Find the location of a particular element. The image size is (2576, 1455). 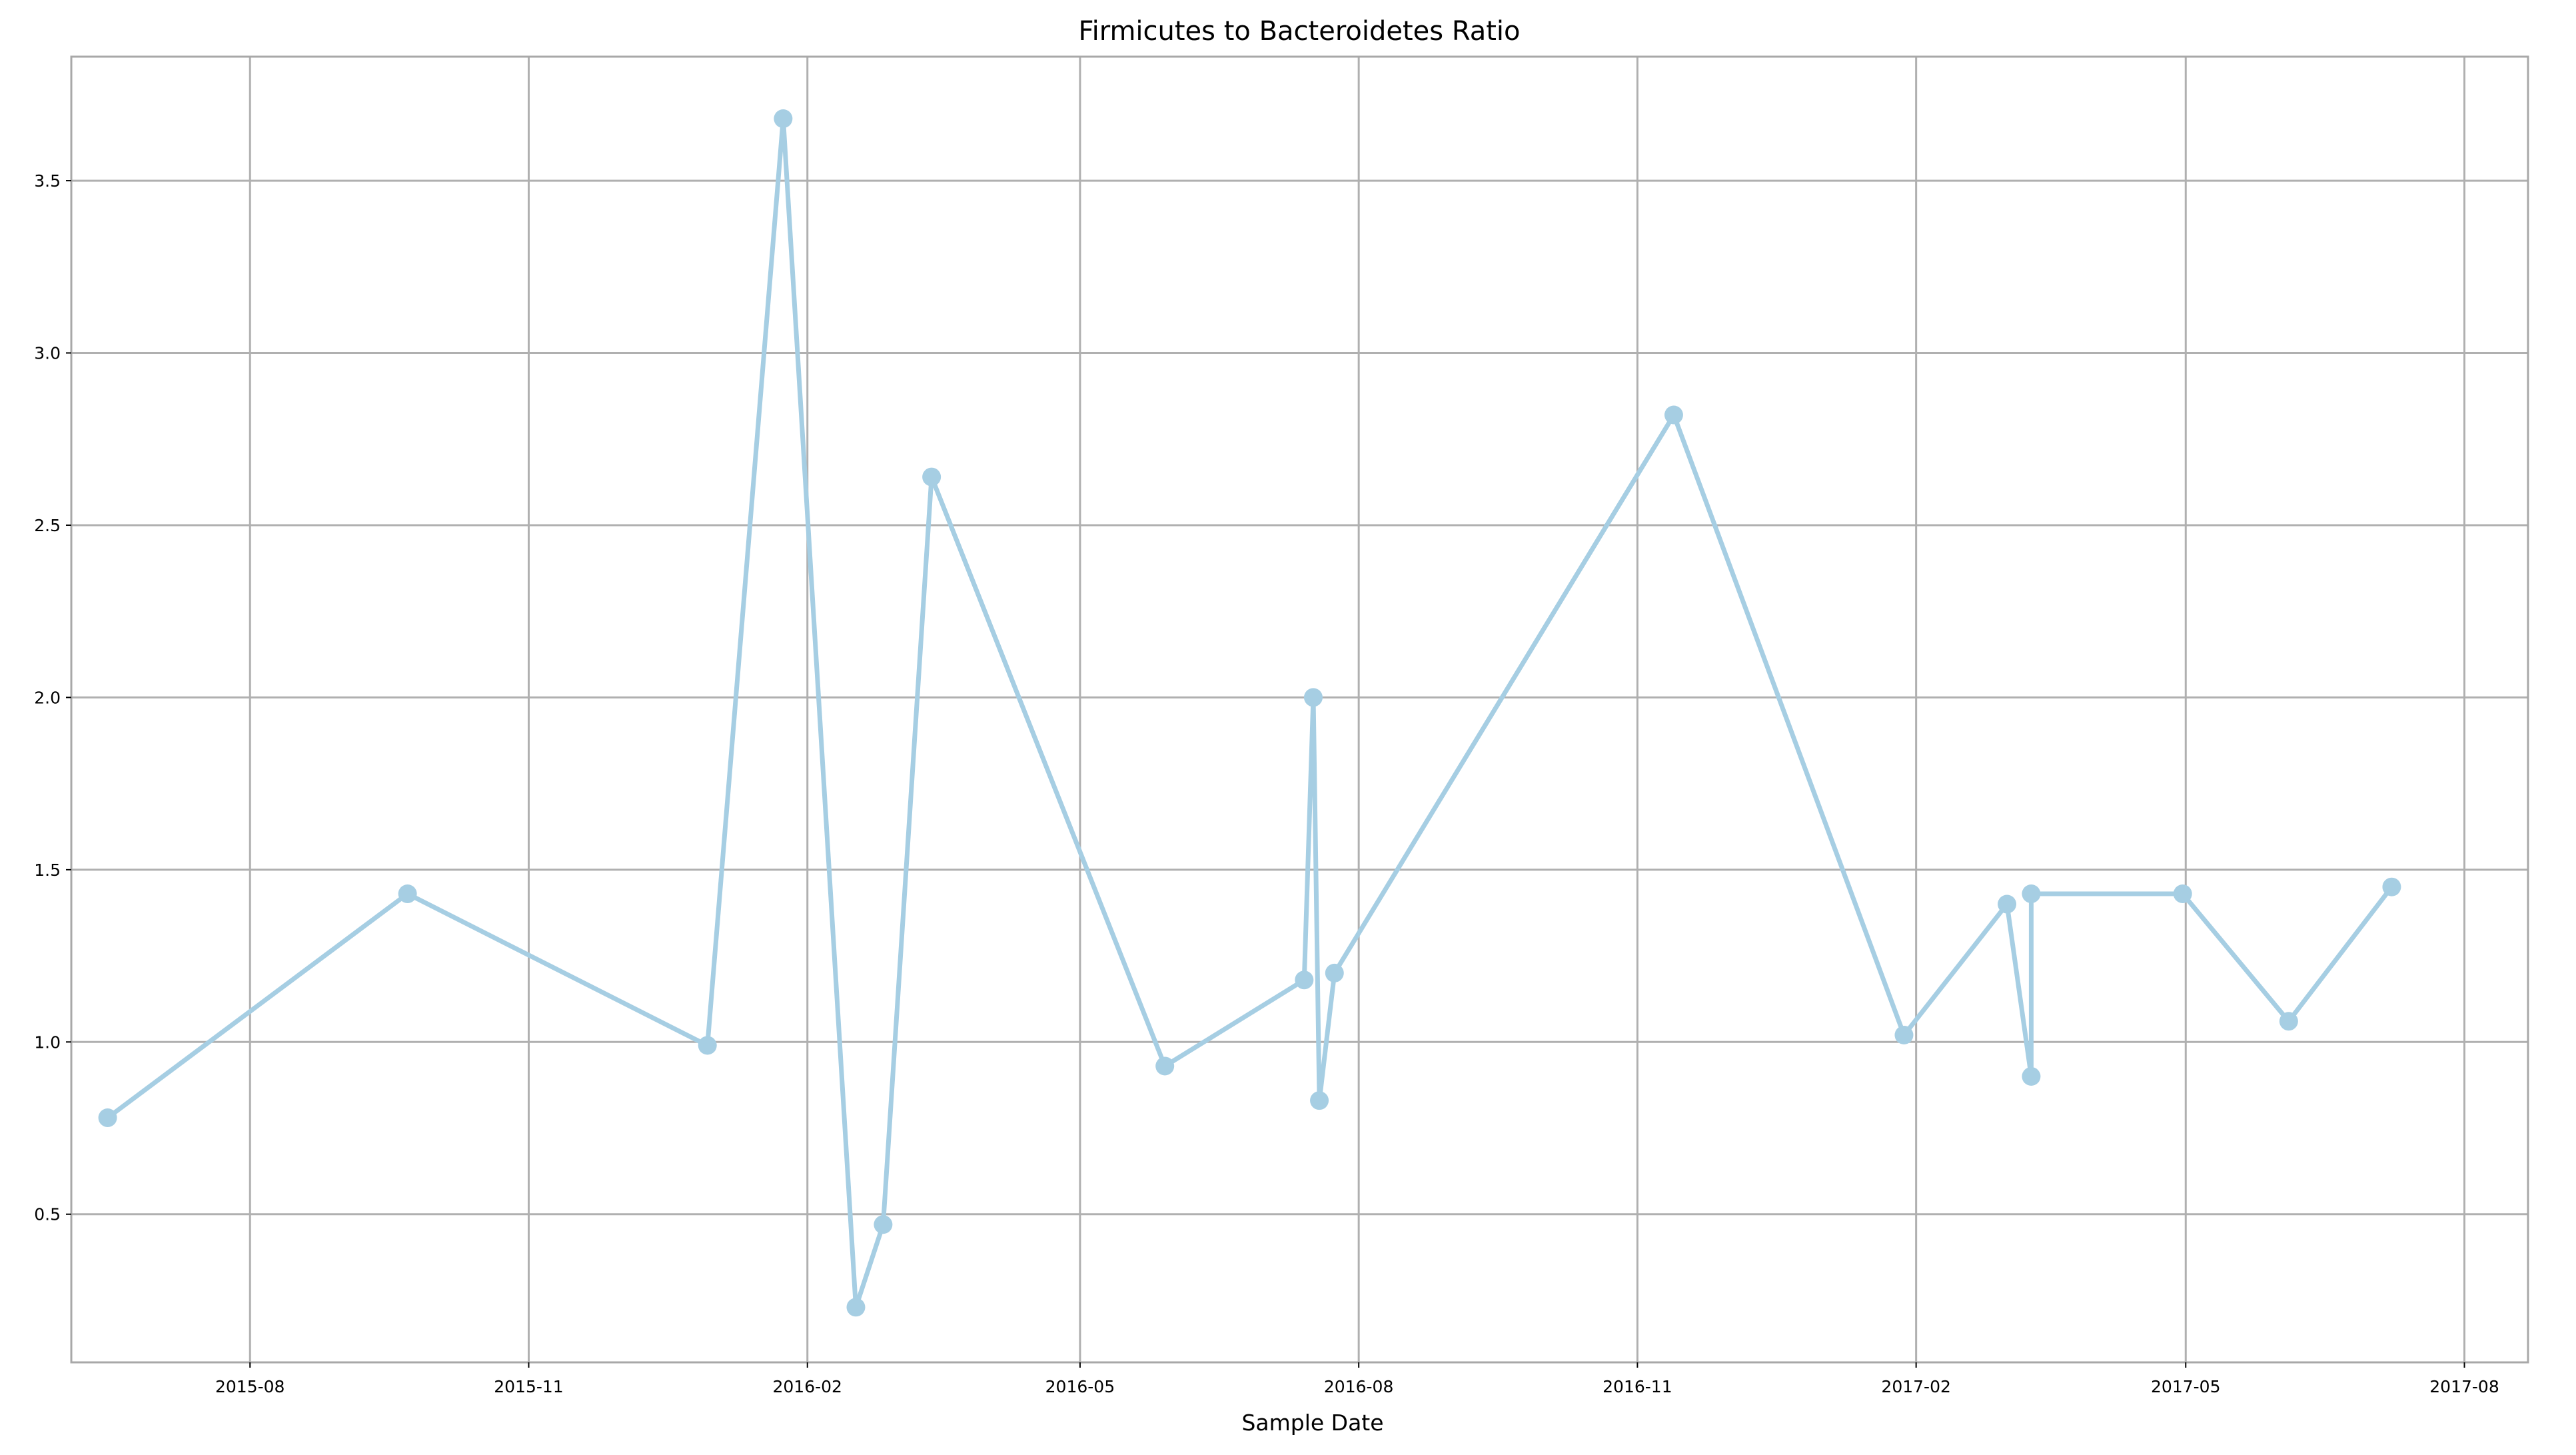

y-tick-label: 2.5 is located at coordinates (47, 525).